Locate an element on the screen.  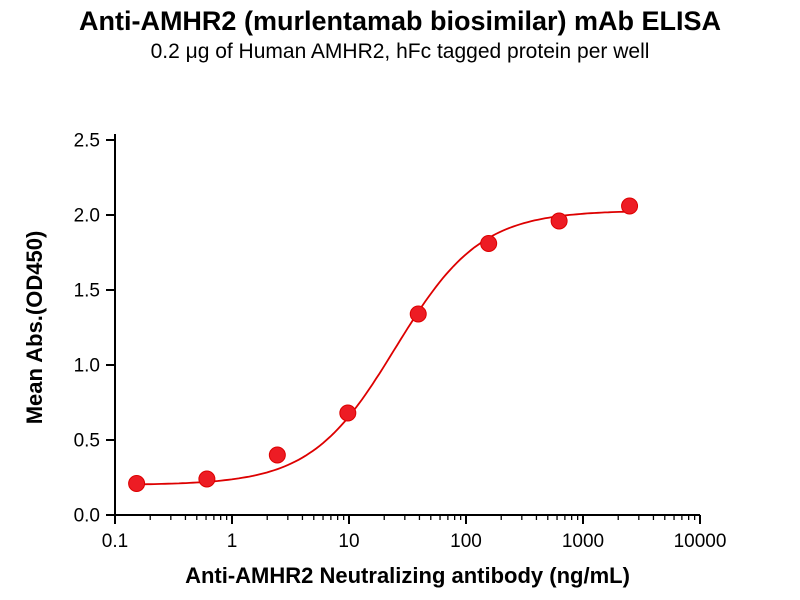
x-tick-label: 1000 is located at coordinates (583, 541).